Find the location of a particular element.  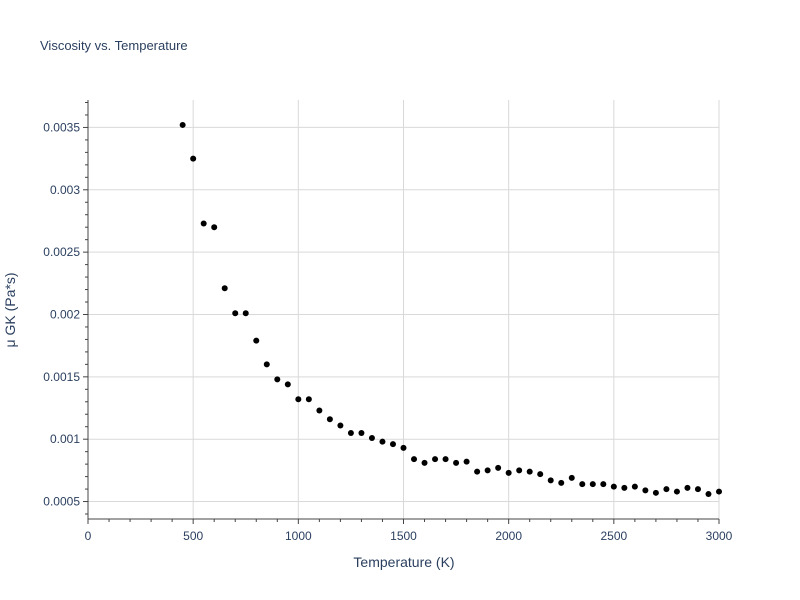

y-axis-ticks: 0.0005 0.001 0.0015 0.002 0.0025 0.003 0.0035 is located at coordinates (65, 308).